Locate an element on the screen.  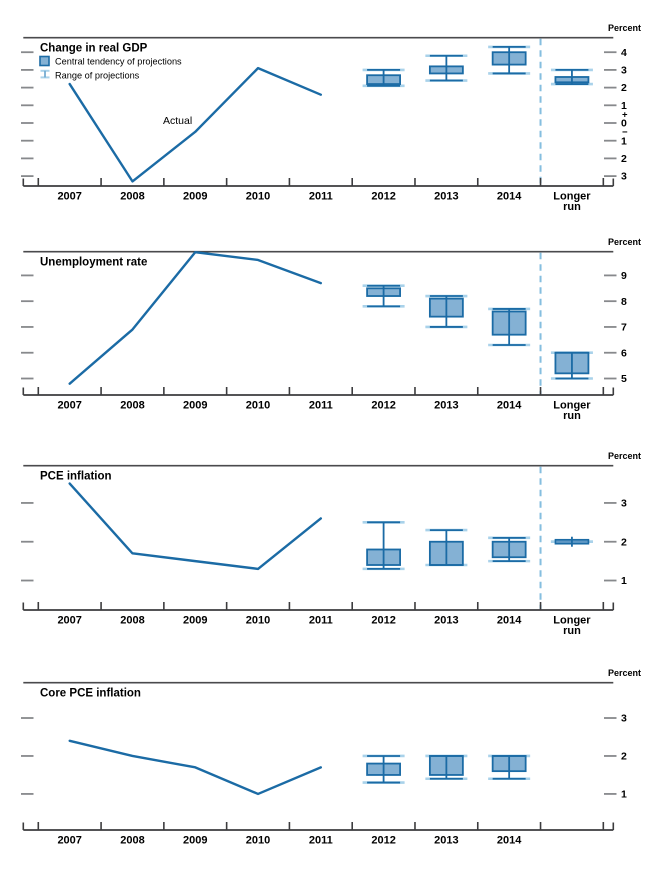
y-tick-label: 8 is located at coordinates (624, 302).